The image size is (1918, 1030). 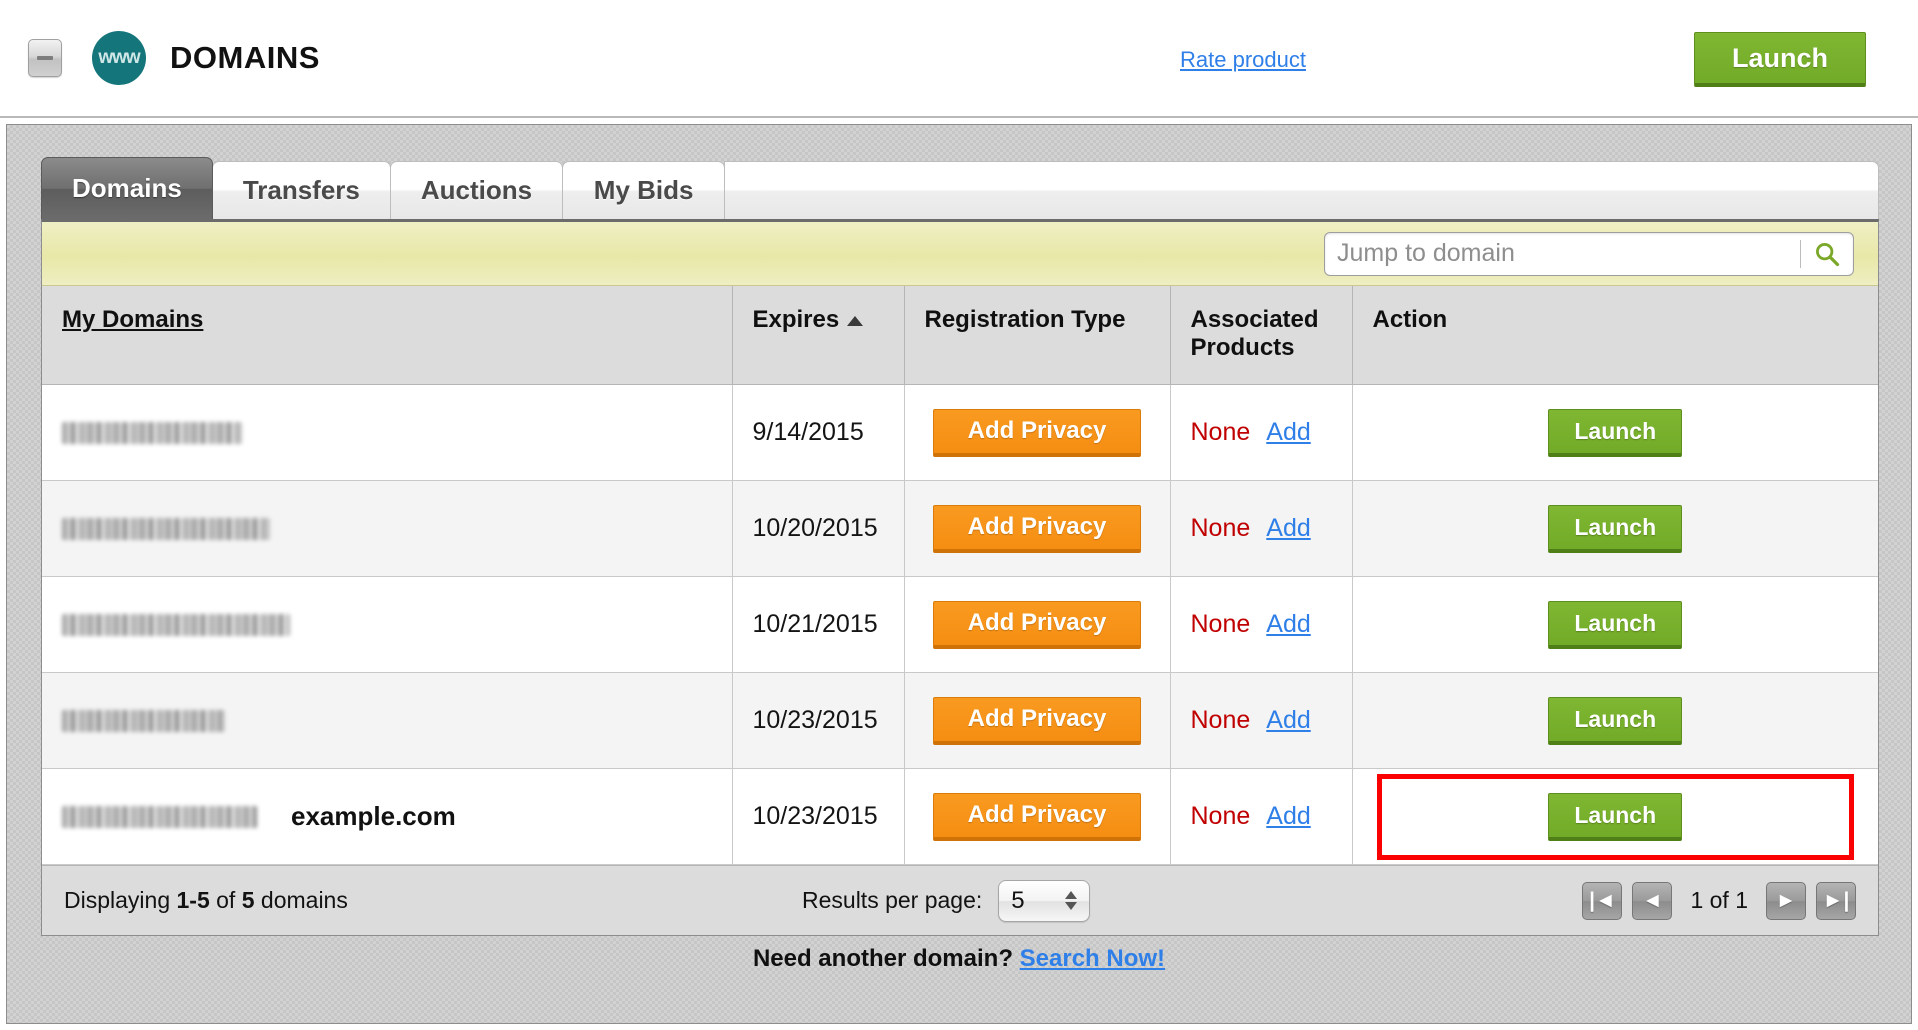 What do you see at coordinates (133, 319) in the screenshot?
I see `column-header-my-domains-label: My Domains` at bounding box center [133, 319].